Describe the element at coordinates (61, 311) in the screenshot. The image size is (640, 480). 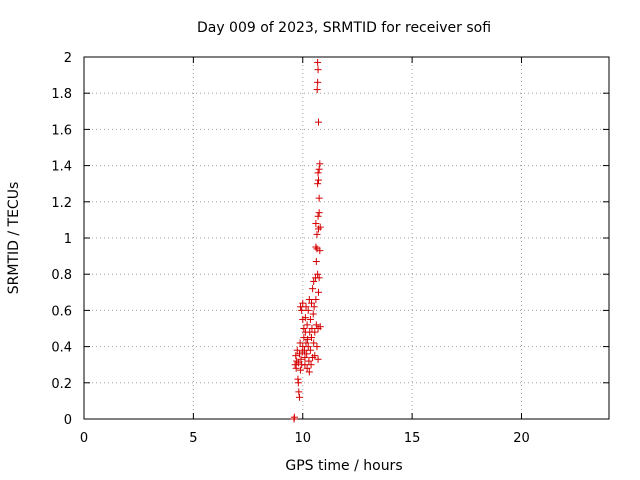
I see `y-tick-label: 0.6` at that location.